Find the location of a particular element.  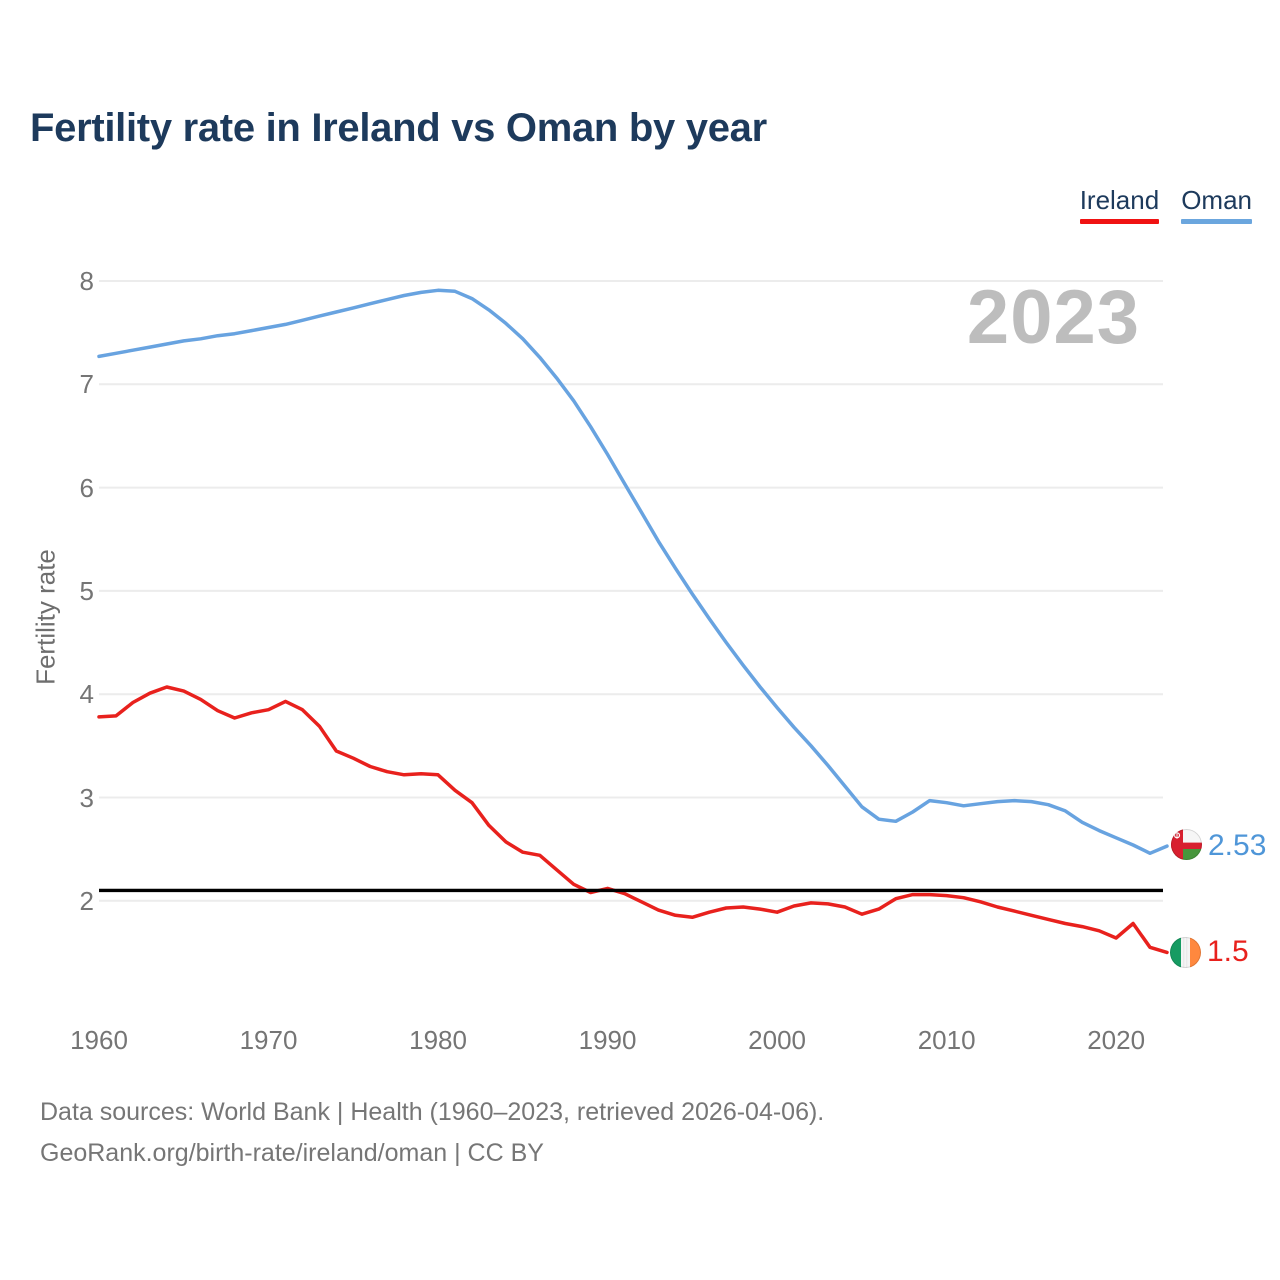

x-tick-label-2010: 2010 is located at coordinates (946, 1040).